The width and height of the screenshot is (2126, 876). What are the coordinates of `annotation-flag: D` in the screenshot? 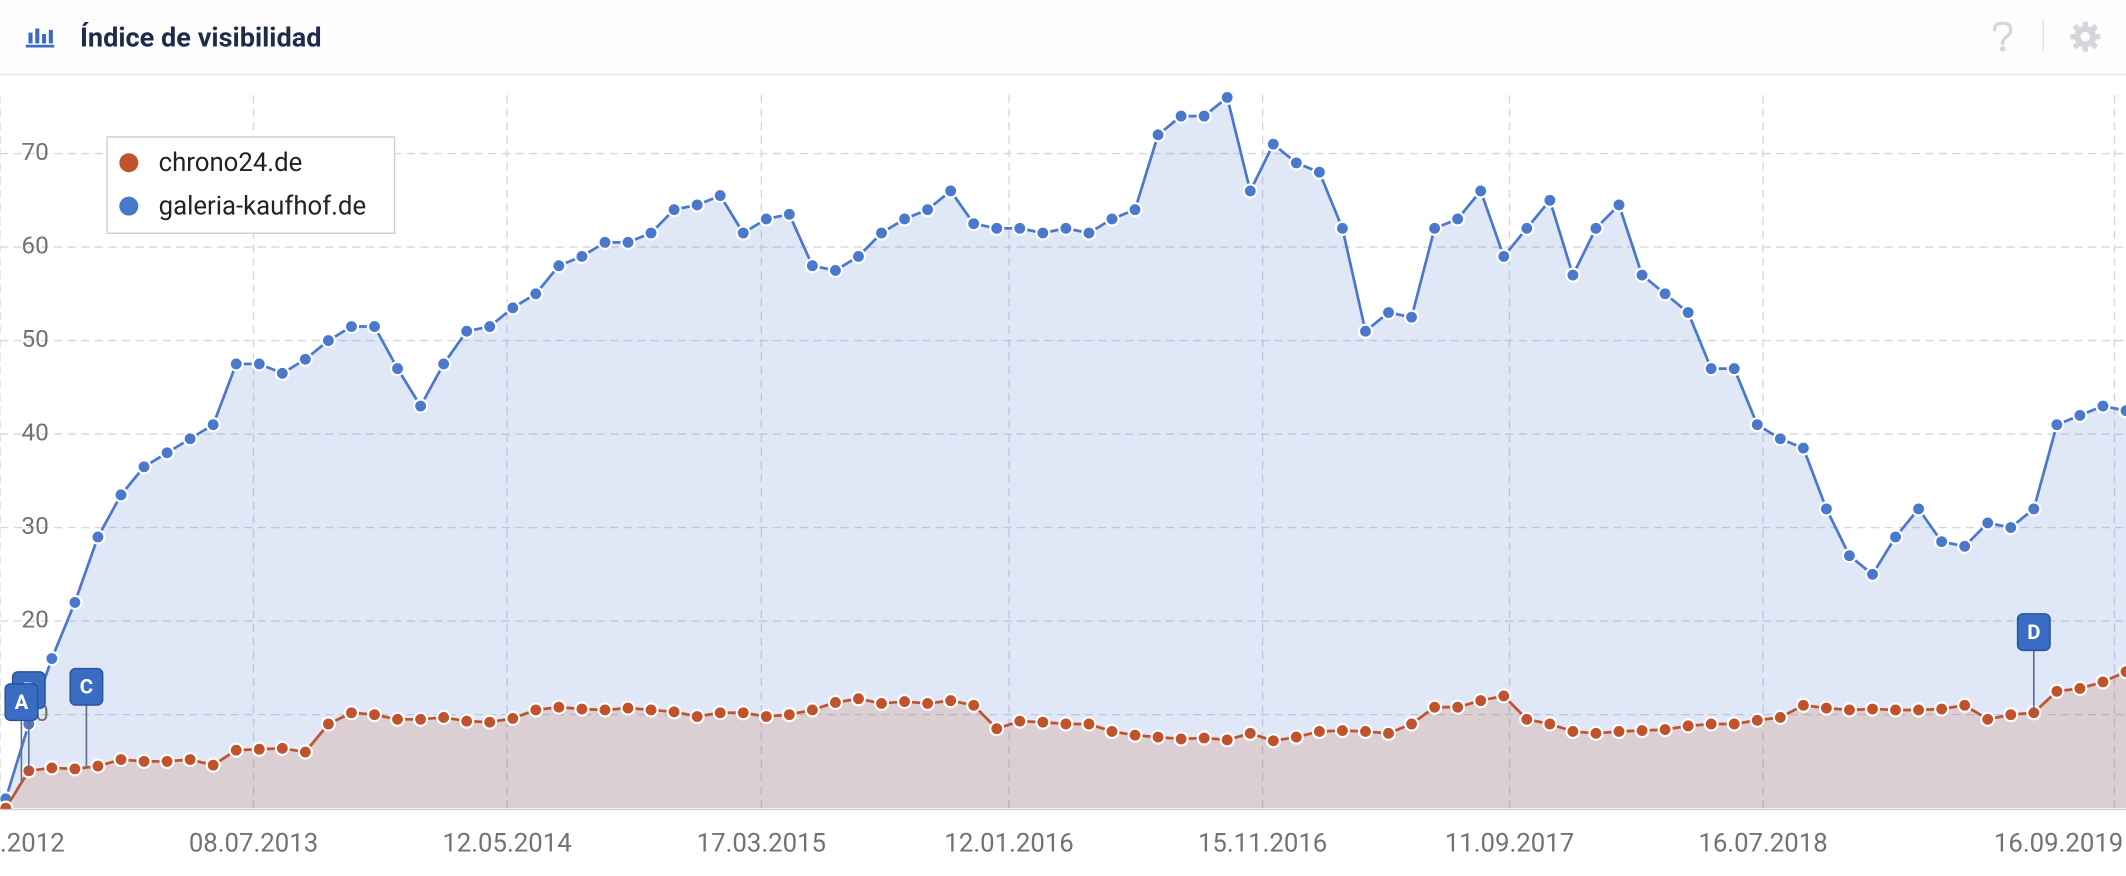 It's located at (2033, 663).